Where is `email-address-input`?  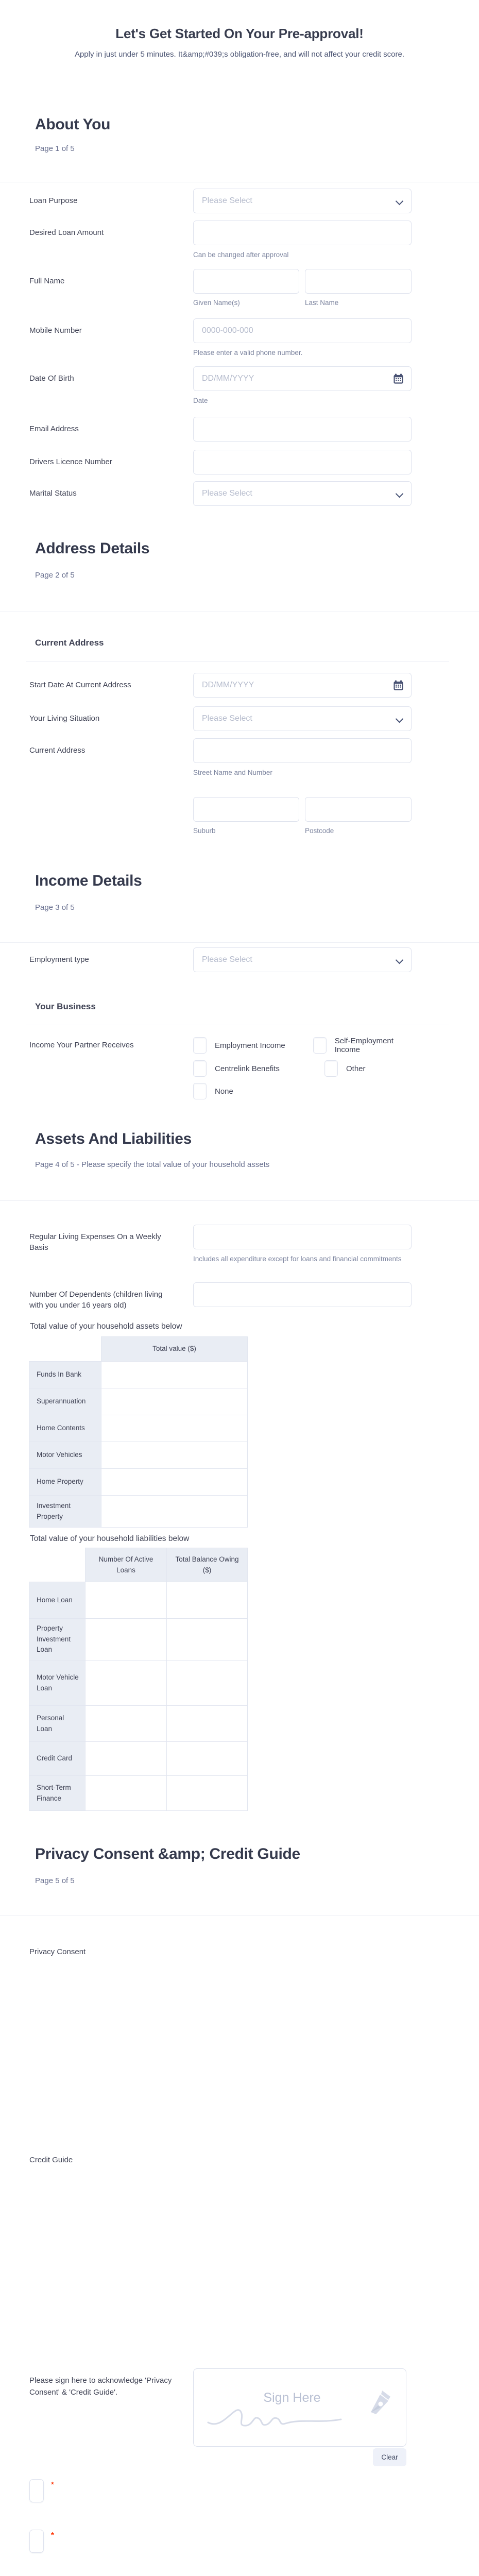 email-address-input is located at coordinates (302, 429).